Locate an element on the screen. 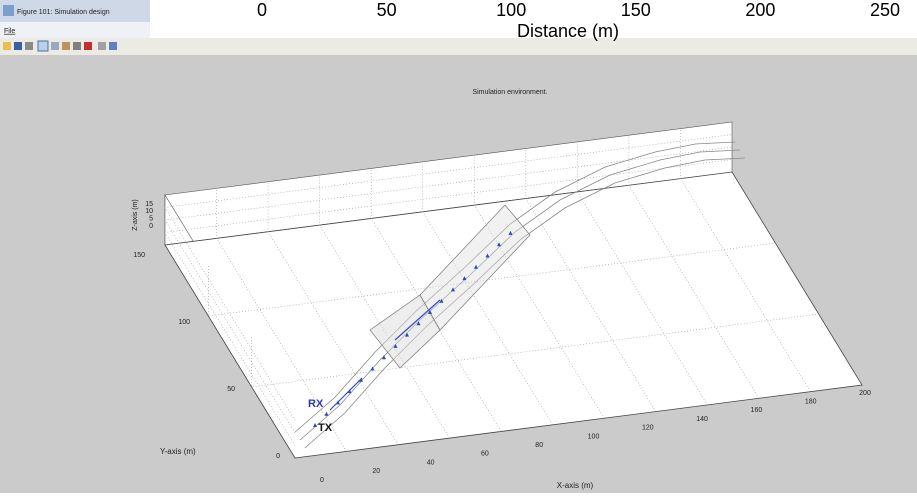 The image size is (917, 498). x-tick-label: 80 is located at coordinates (539, 445).